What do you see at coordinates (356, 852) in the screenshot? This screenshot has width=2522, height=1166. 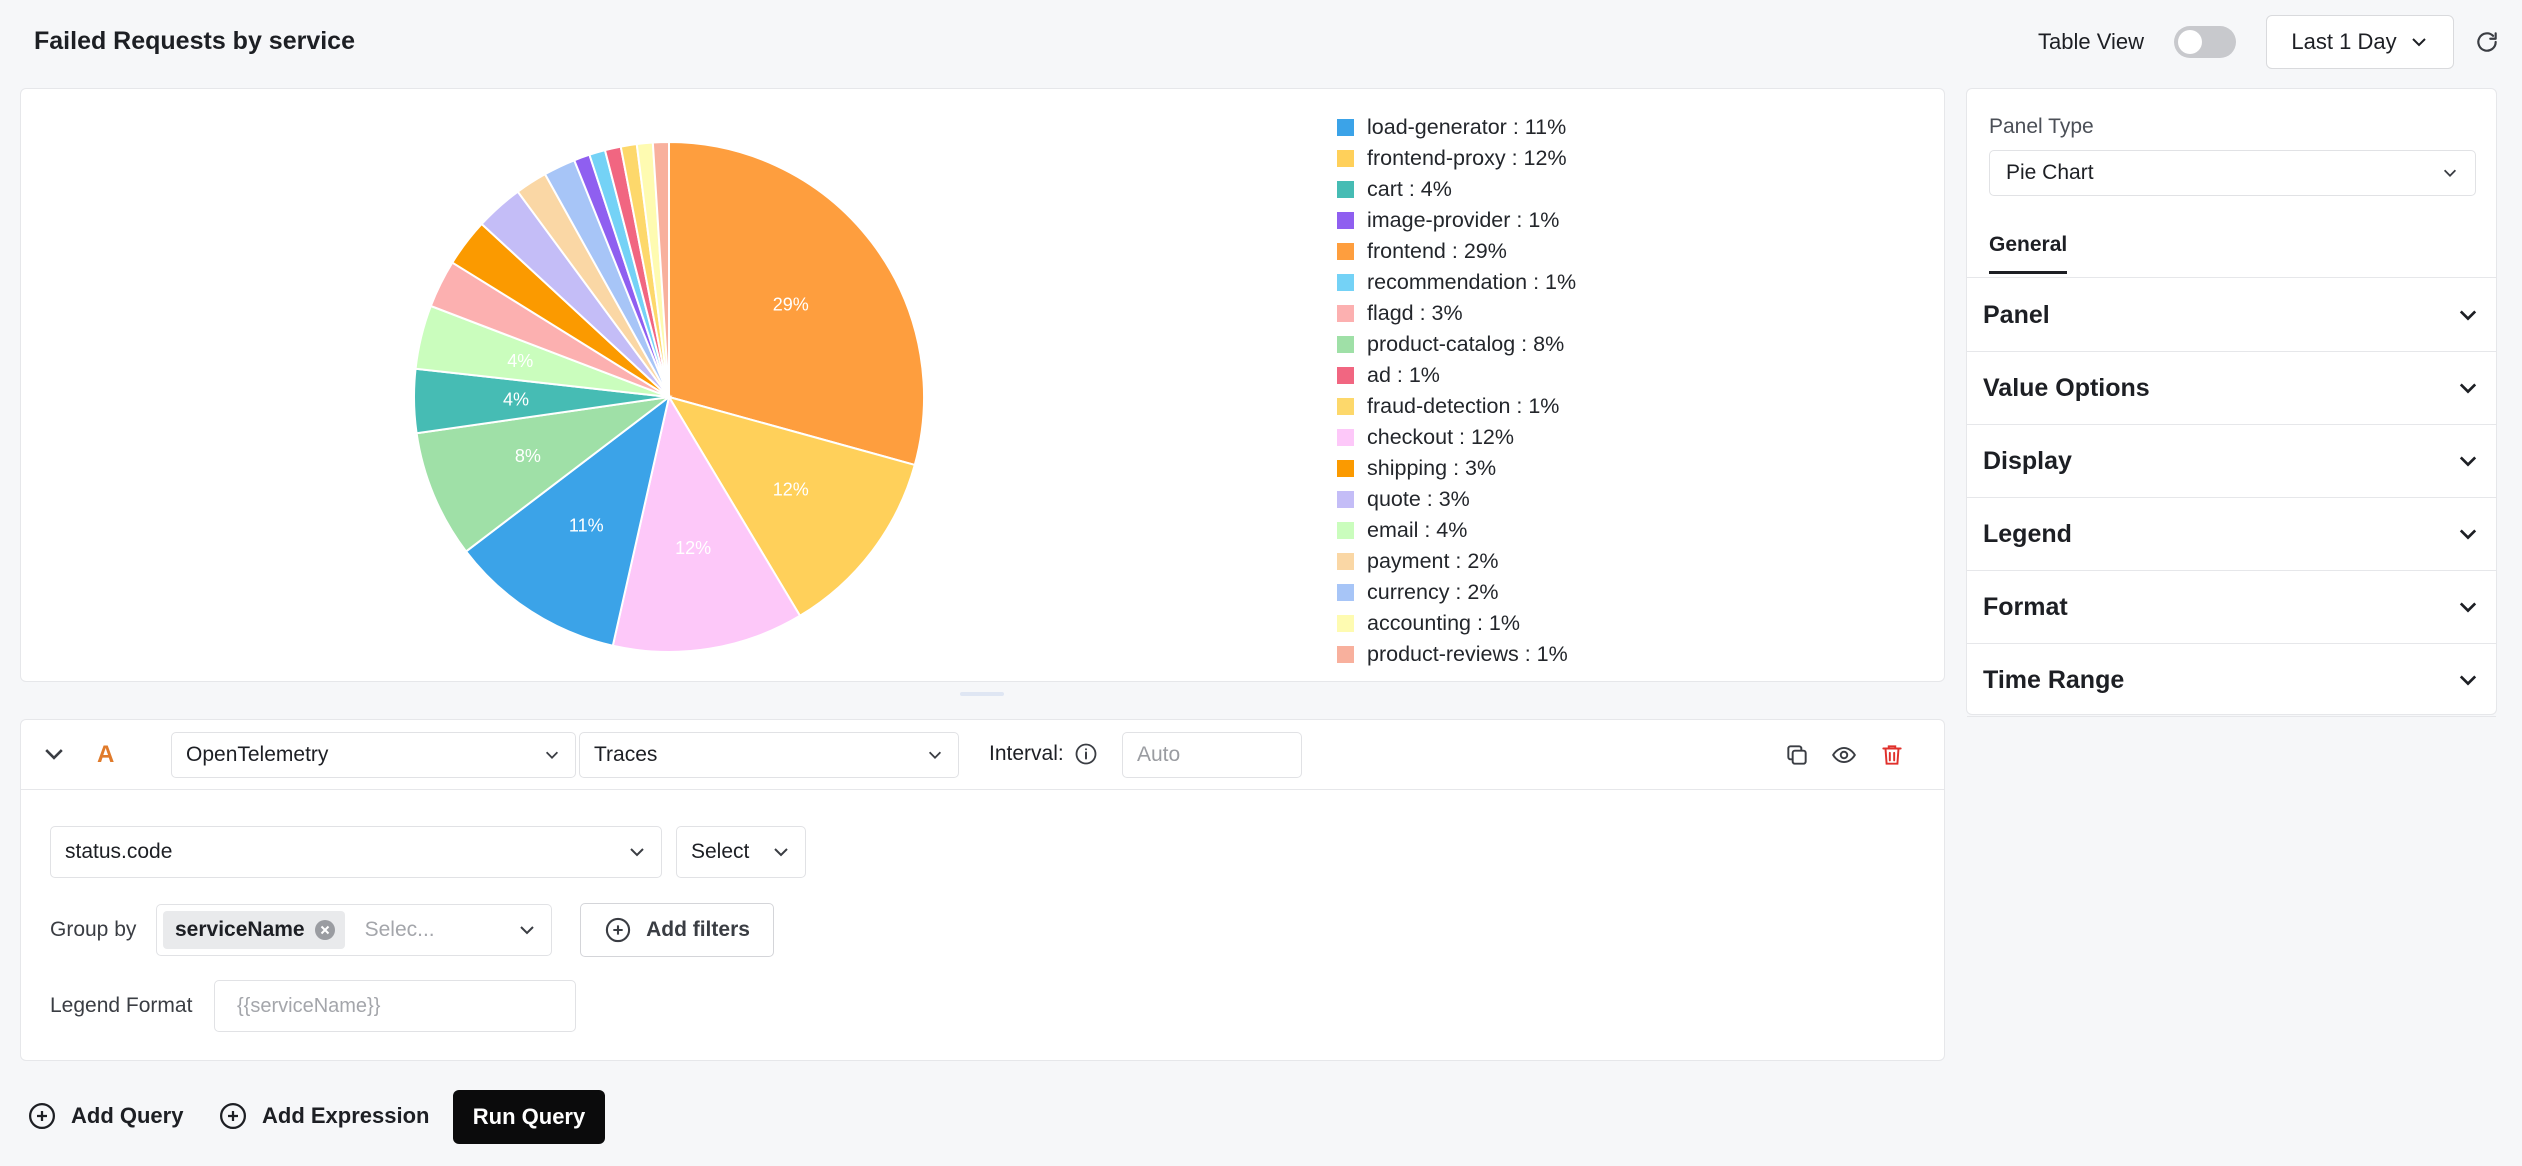 I see `attribute-select: status.code` at bounding box center [356, 852].